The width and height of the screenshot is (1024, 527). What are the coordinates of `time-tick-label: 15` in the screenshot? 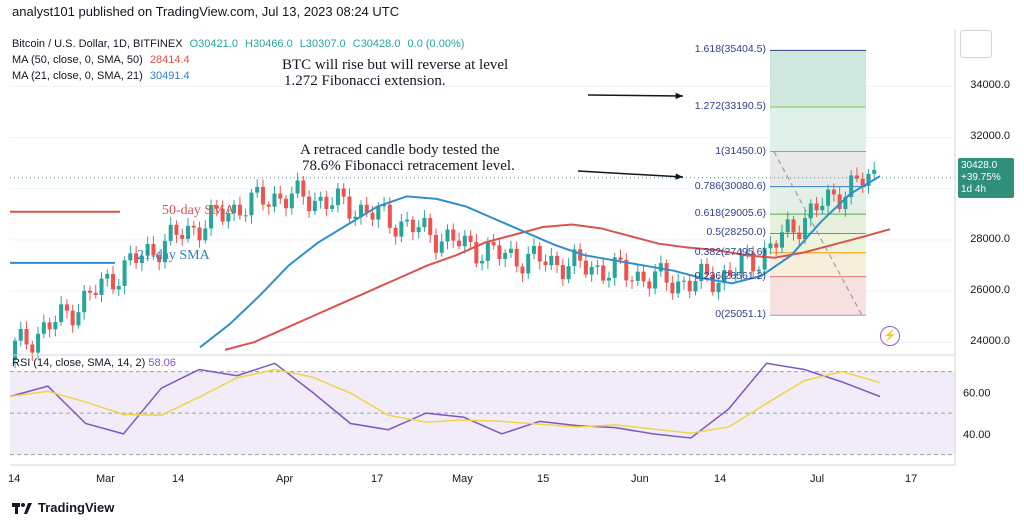 It's located at (543, 479).